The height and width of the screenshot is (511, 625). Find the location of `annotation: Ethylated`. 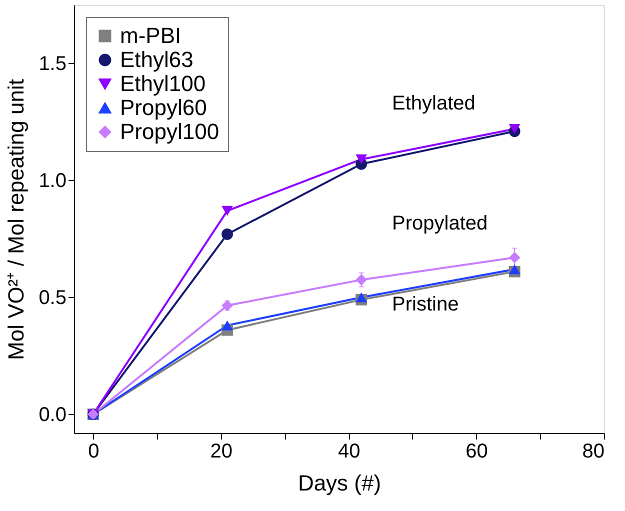

annotation: Ethylated is located at coordinates (434, 103).